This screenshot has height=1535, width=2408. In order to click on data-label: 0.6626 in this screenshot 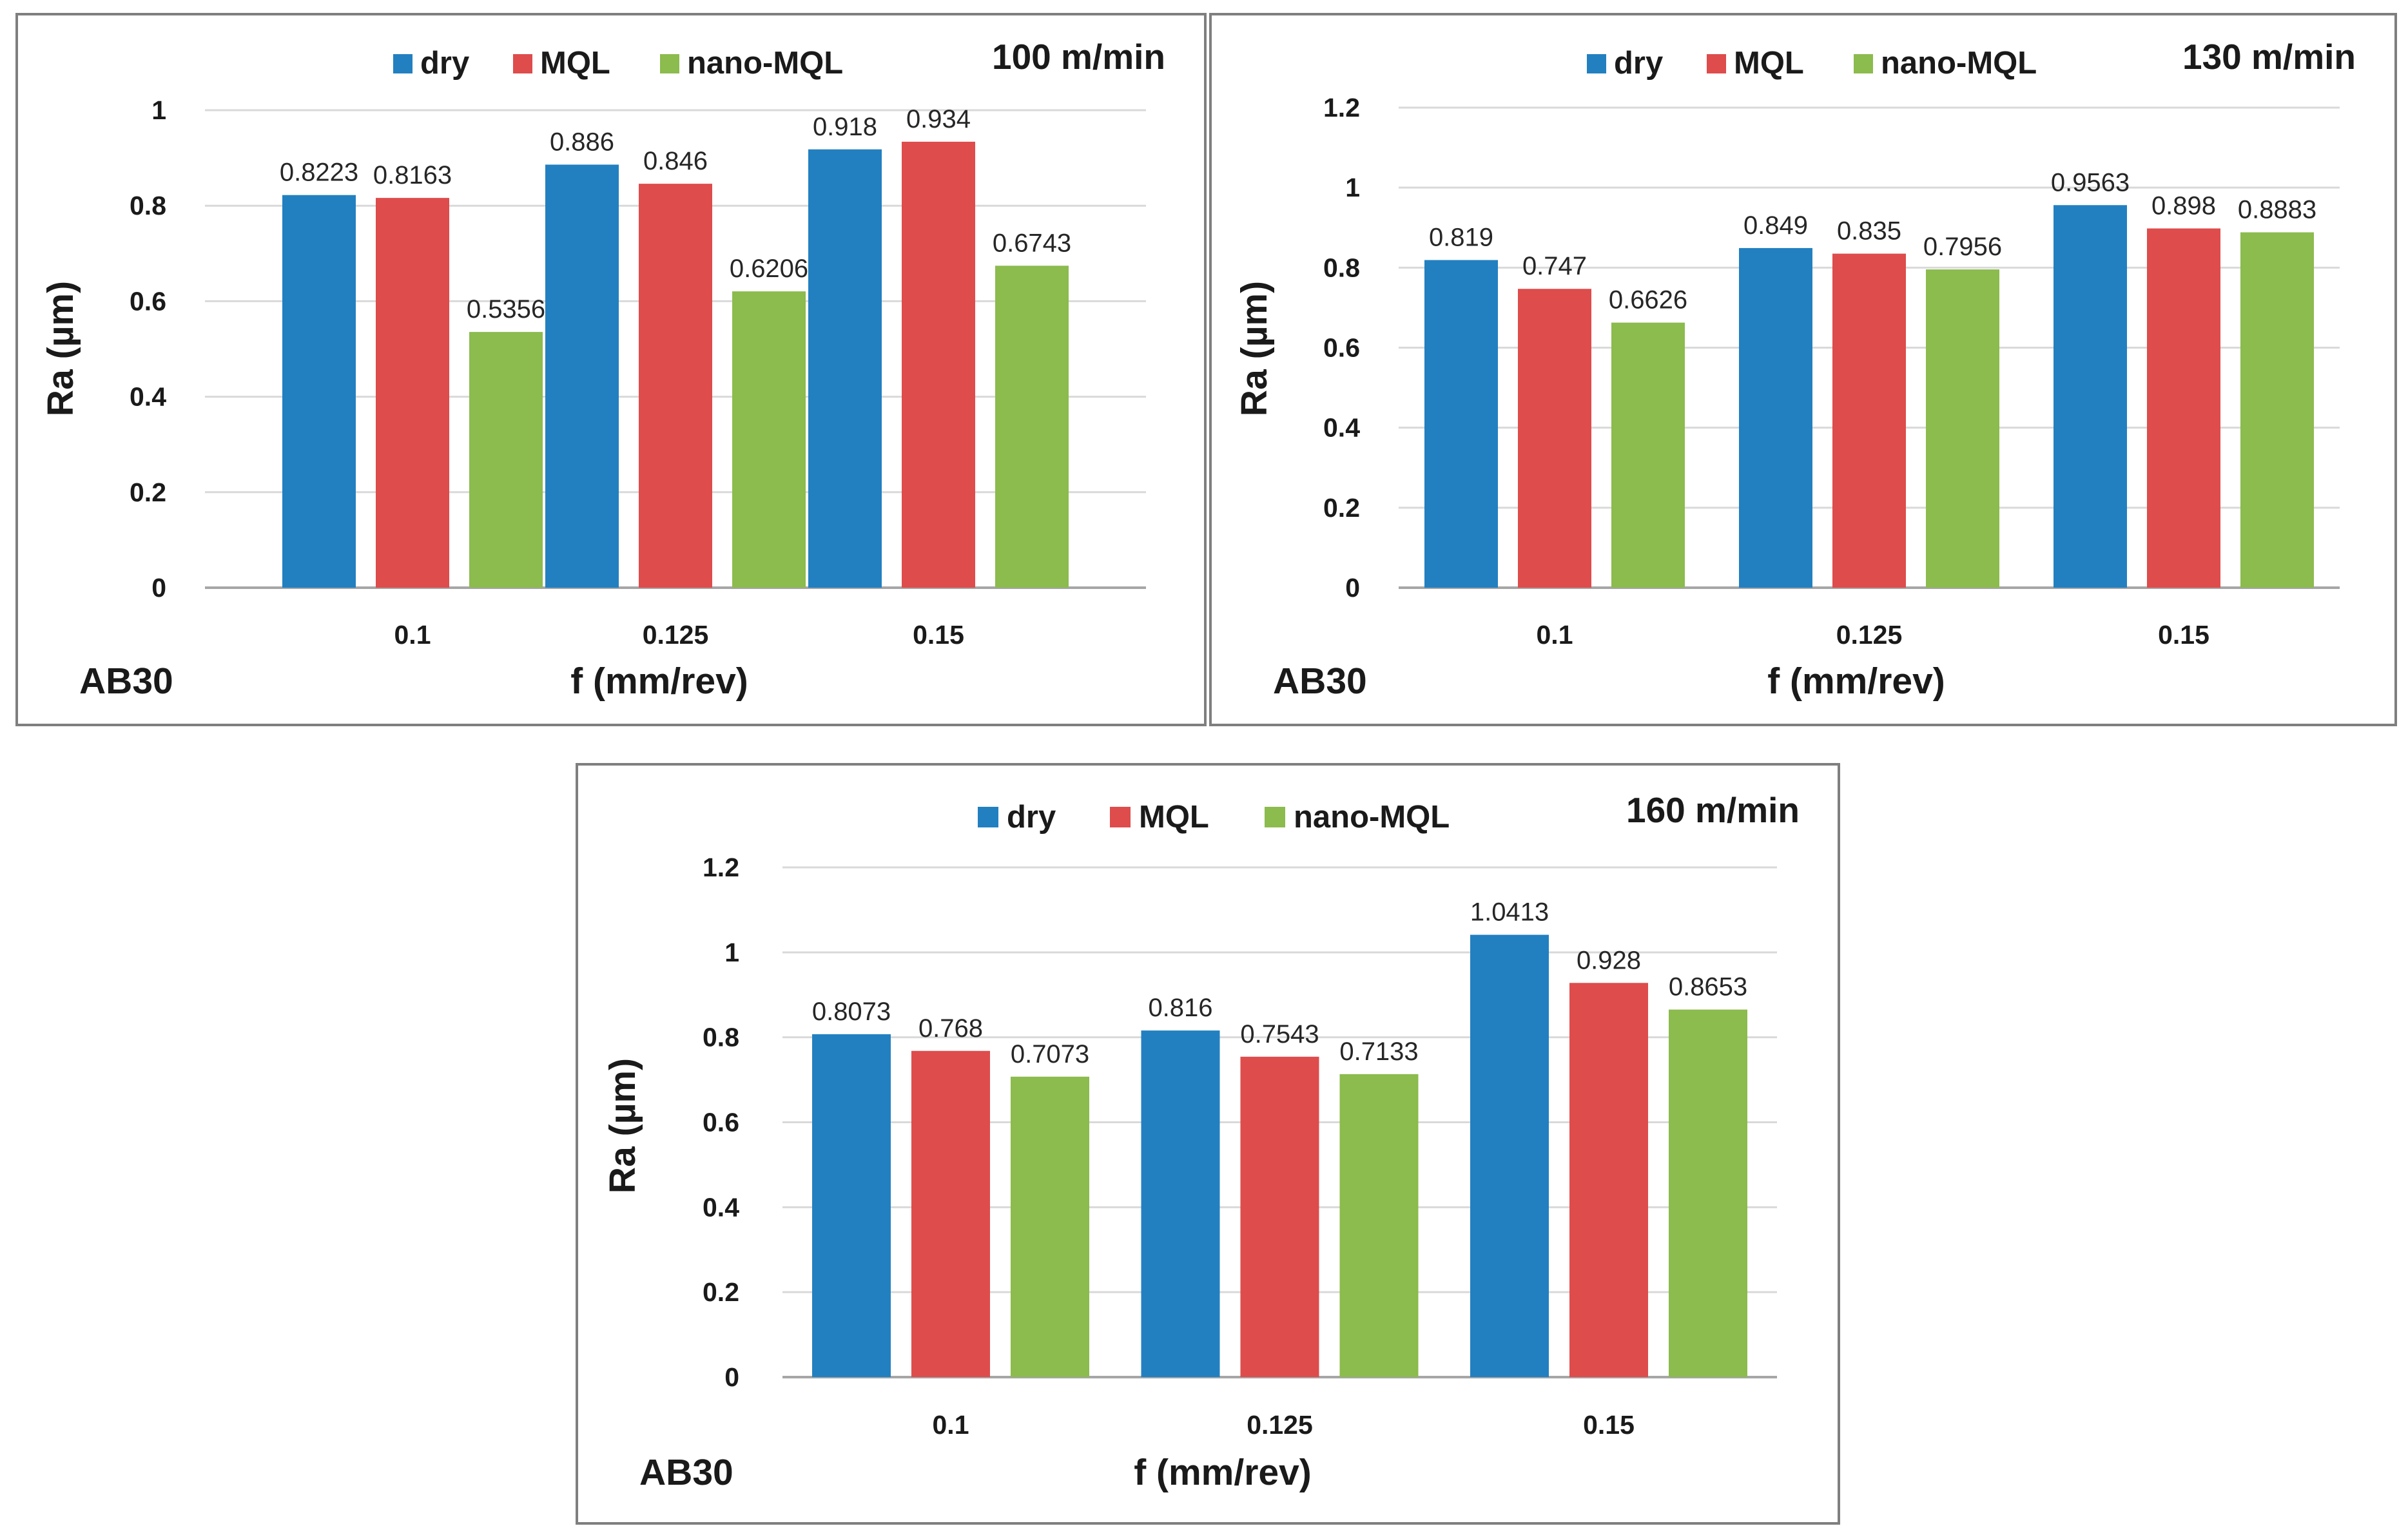, I will do `click(1648, 300)`.